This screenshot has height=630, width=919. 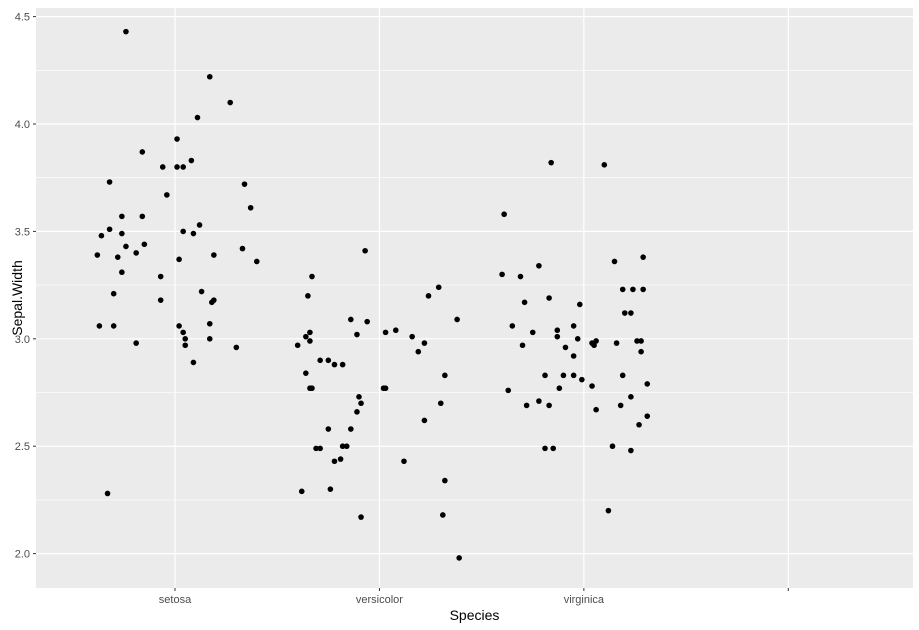 I want to click on y-tick-label: 4.5, so click(x=22, y=18).